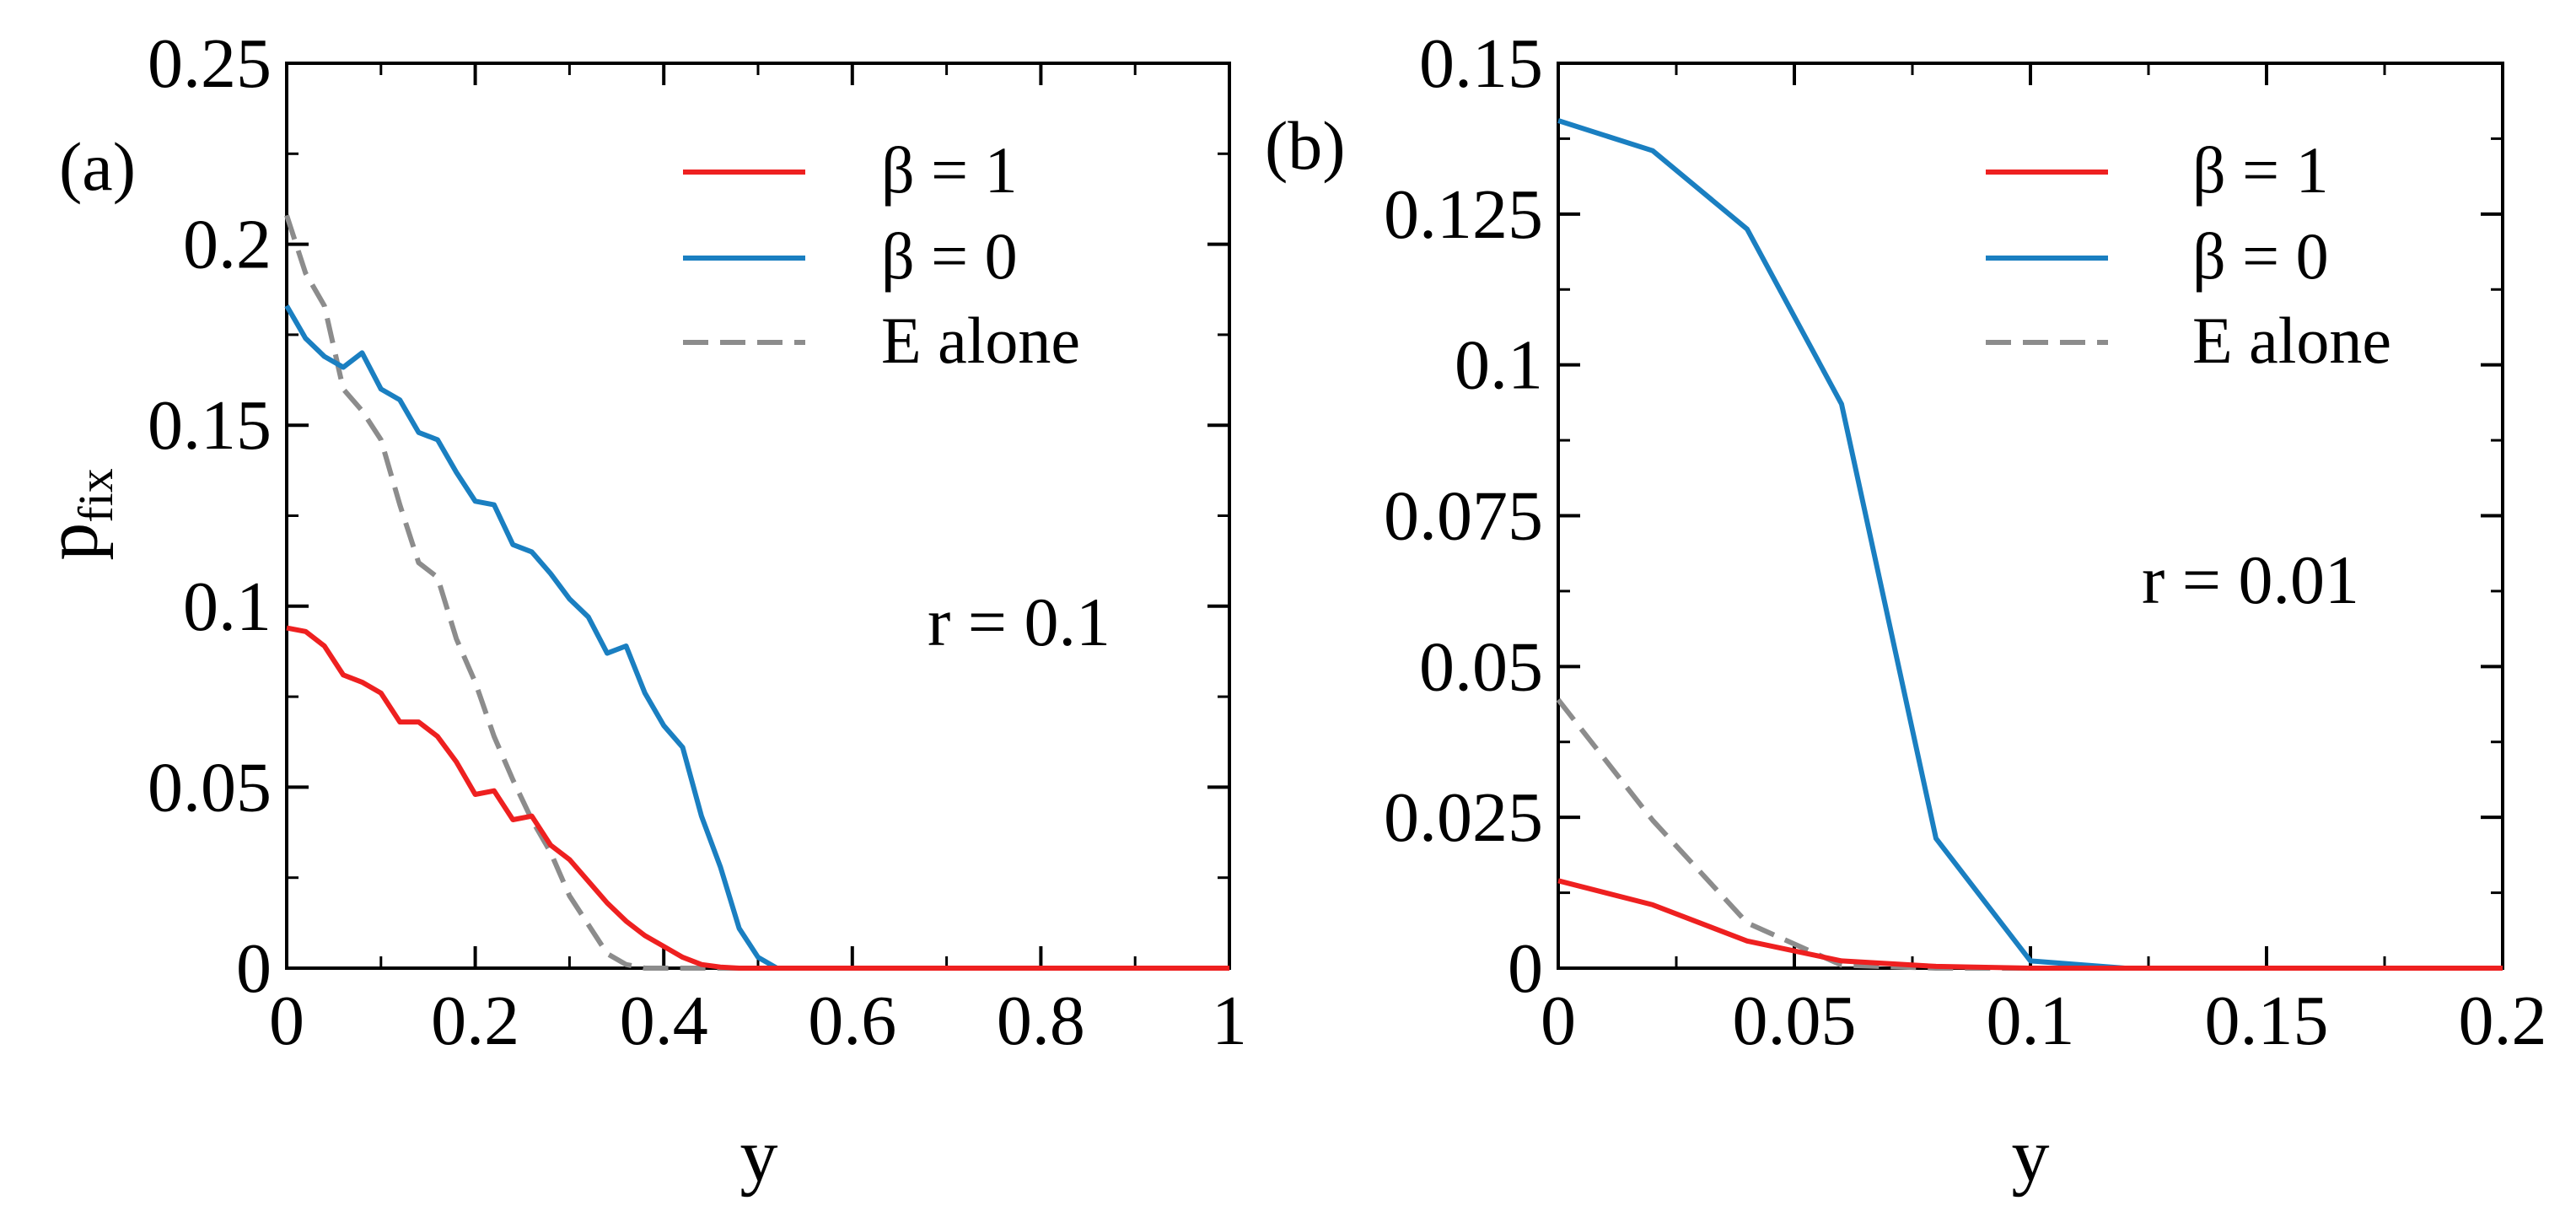 The image size is (2576, 1222). I want to click on x-tick-label: 0.1, so click(2031, 1021).